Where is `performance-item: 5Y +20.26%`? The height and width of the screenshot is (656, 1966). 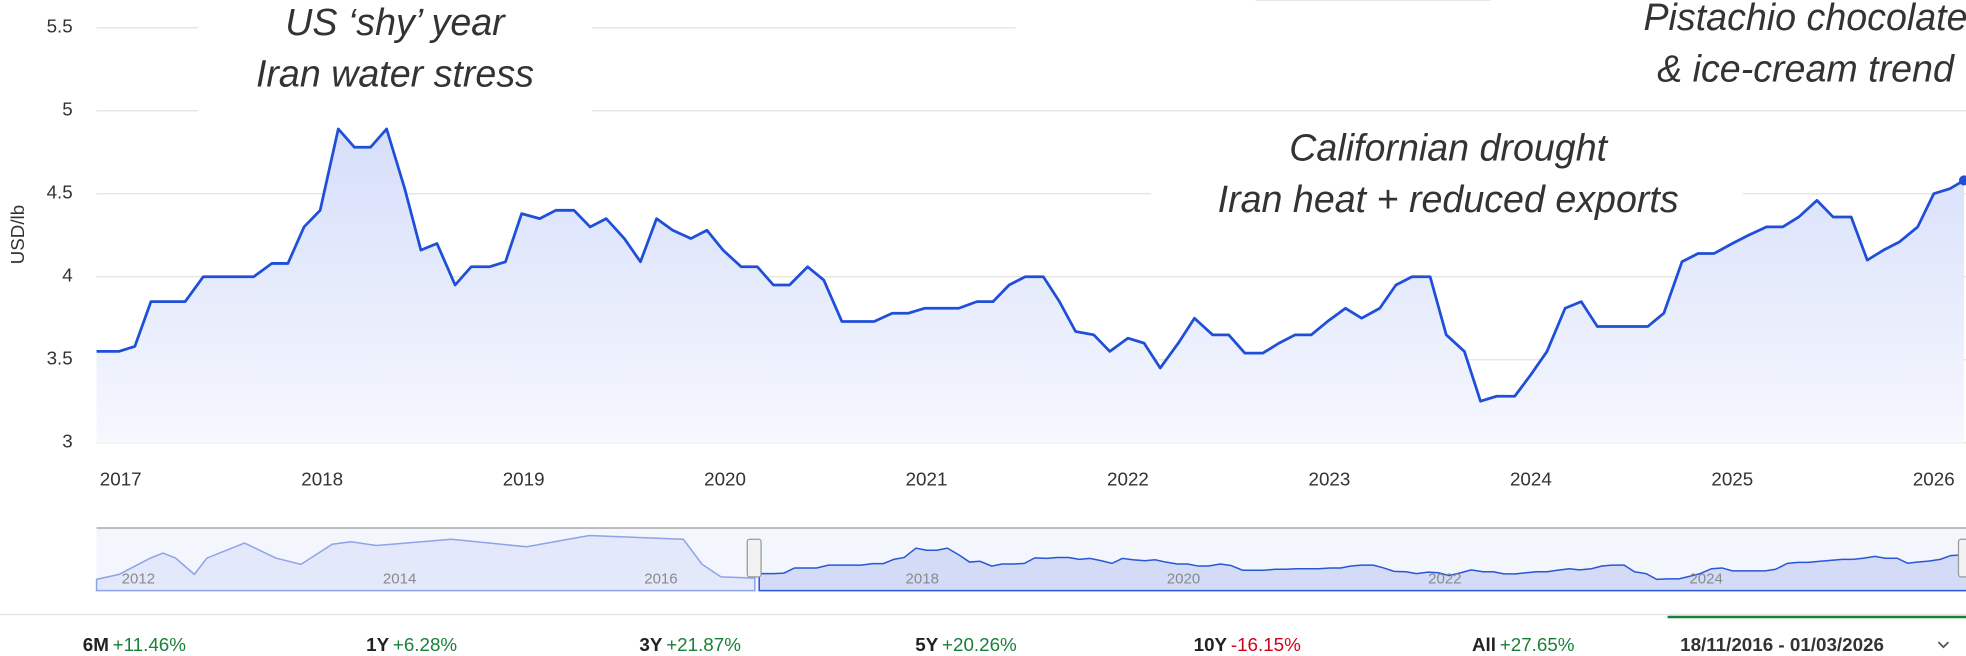 performance-item: 5Y +20.26% is located at coordinates (966, 644).